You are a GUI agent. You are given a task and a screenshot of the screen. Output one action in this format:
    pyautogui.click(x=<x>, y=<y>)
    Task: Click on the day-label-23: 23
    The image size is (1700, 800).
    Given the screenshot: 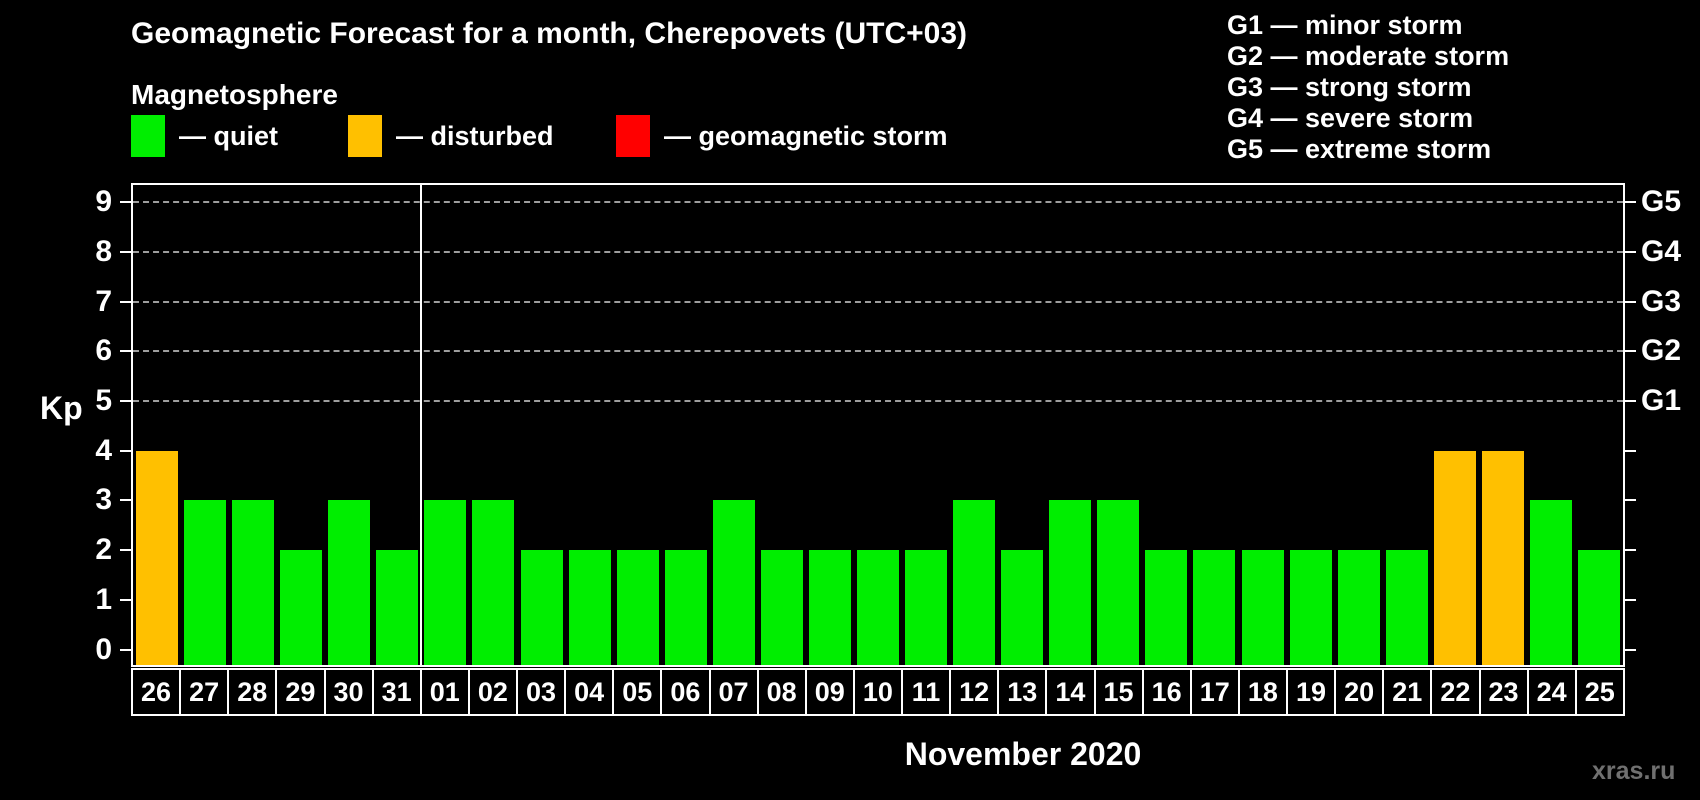 What is the action you would take?
    pyautogui.click(x=1502, y=692)
    